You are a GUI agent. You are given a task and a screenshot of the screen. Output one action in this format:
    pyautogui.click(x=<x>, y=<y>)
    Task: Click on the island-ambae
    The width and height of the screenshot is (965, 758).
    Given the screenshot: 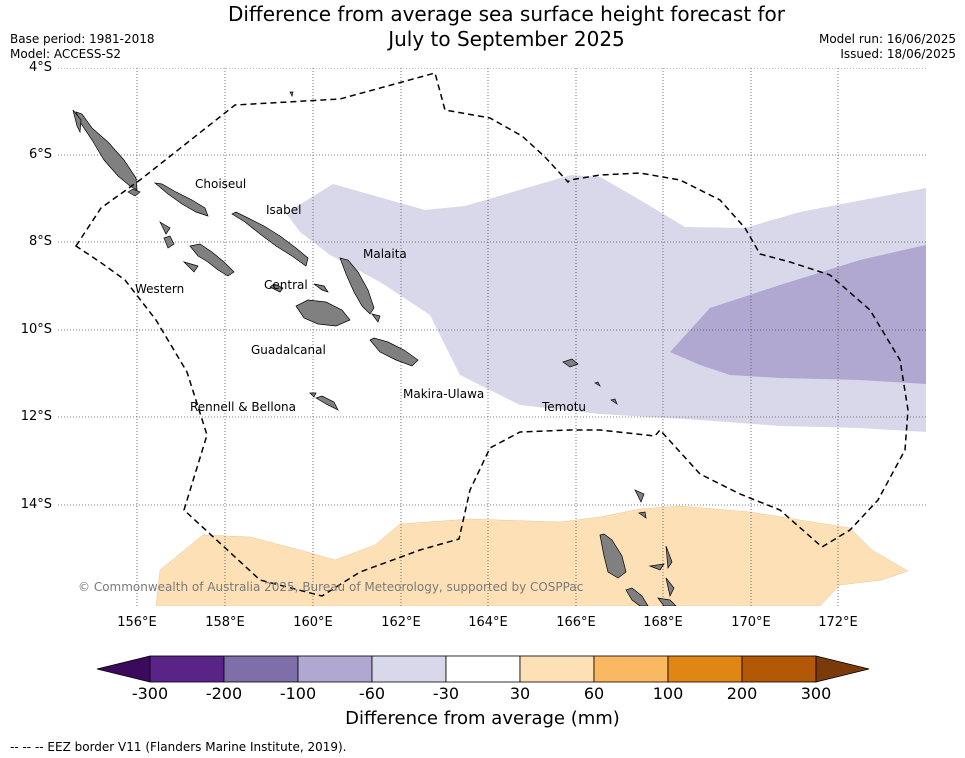 What is the action you would take?
    pyautogui.click(x=656, y=567)
    